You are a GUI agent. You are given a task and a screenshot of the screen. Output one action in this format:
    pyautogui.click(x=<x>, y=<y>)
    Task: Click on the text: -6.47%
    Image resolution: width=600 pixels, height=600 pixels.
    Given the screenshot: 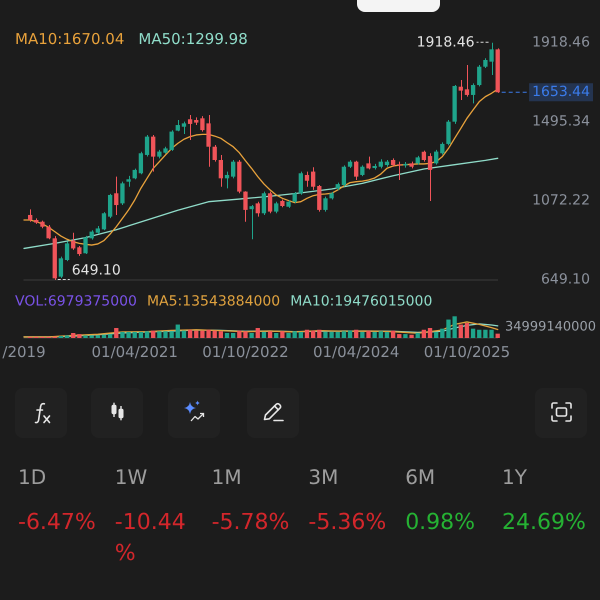 What is the action you would take?
    pyautogui.click(x=57, y=522)
    